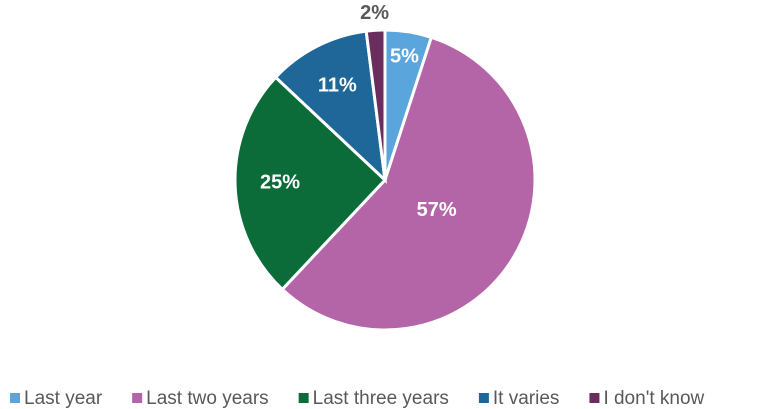 This screenshot has height=409, width=778. What do you see at coordinates (374, 13) in the screenshot?
I see `data-label: 2%` at bounding box center [374, 13].